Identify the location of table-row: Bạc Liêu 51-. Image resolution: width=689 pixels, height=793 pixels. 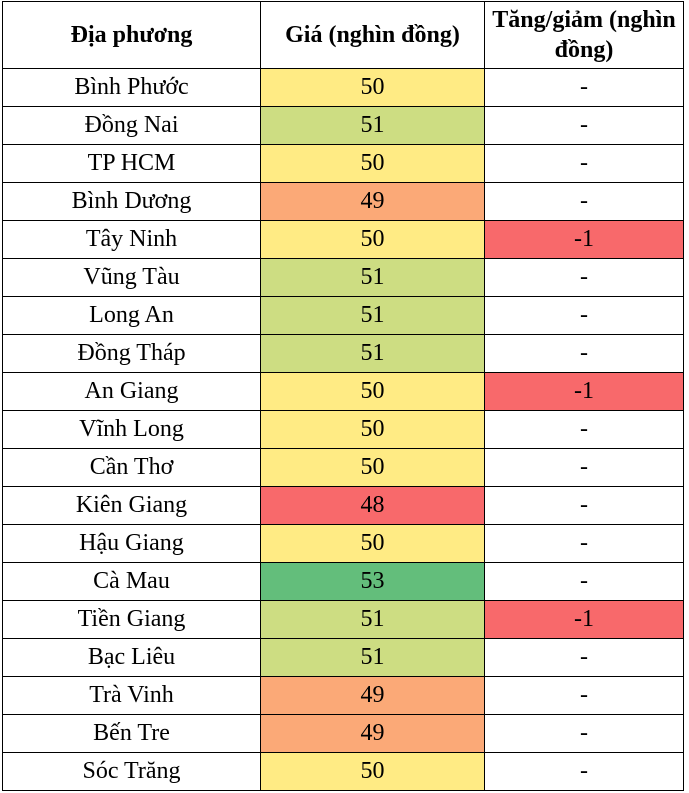
(343, 657).